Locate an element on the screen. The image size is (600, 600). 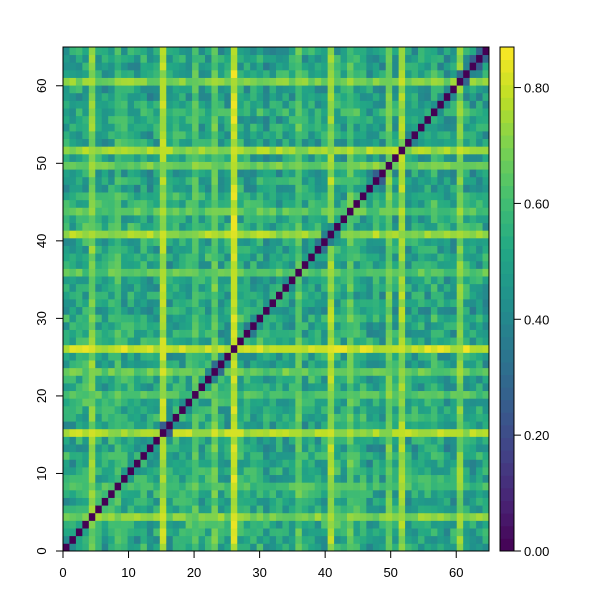
x-tick-label: 20 is located at coordinates (194, 572).